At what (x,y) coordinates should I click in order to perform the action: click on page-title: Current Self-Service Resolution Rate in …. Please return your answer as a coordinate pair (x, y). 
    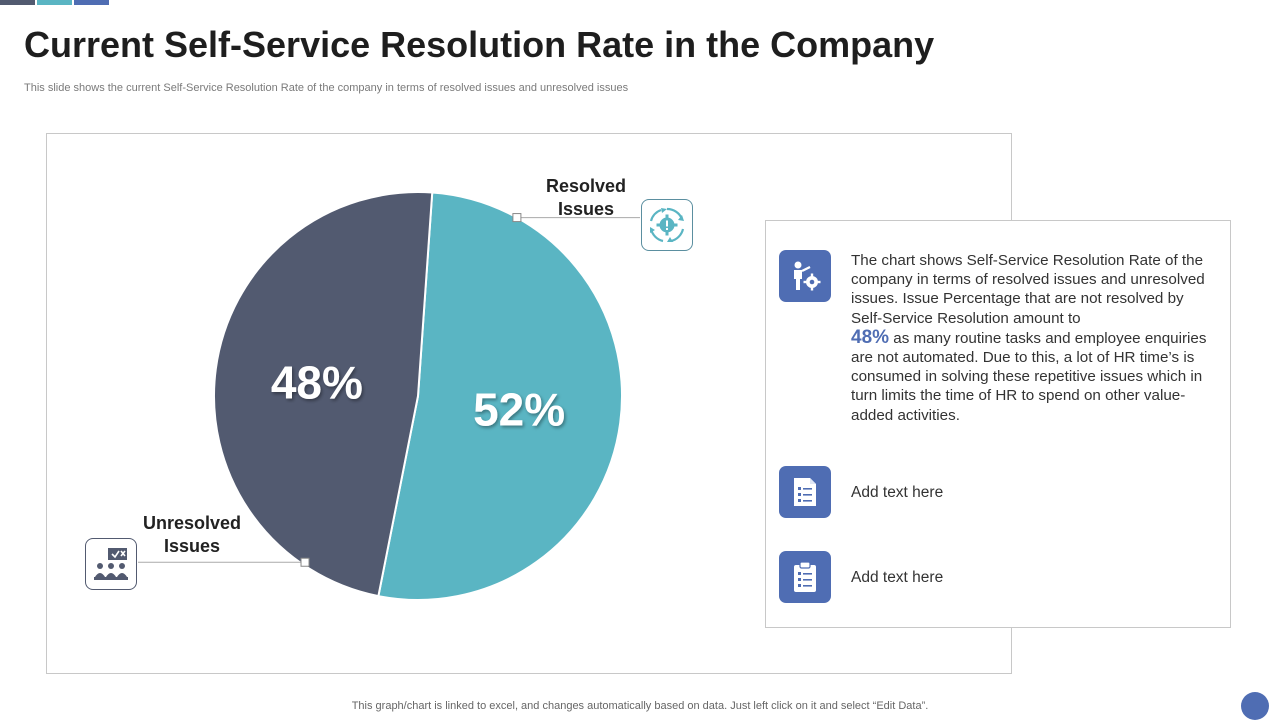
    Looking at the image, I should click on (479, 44).